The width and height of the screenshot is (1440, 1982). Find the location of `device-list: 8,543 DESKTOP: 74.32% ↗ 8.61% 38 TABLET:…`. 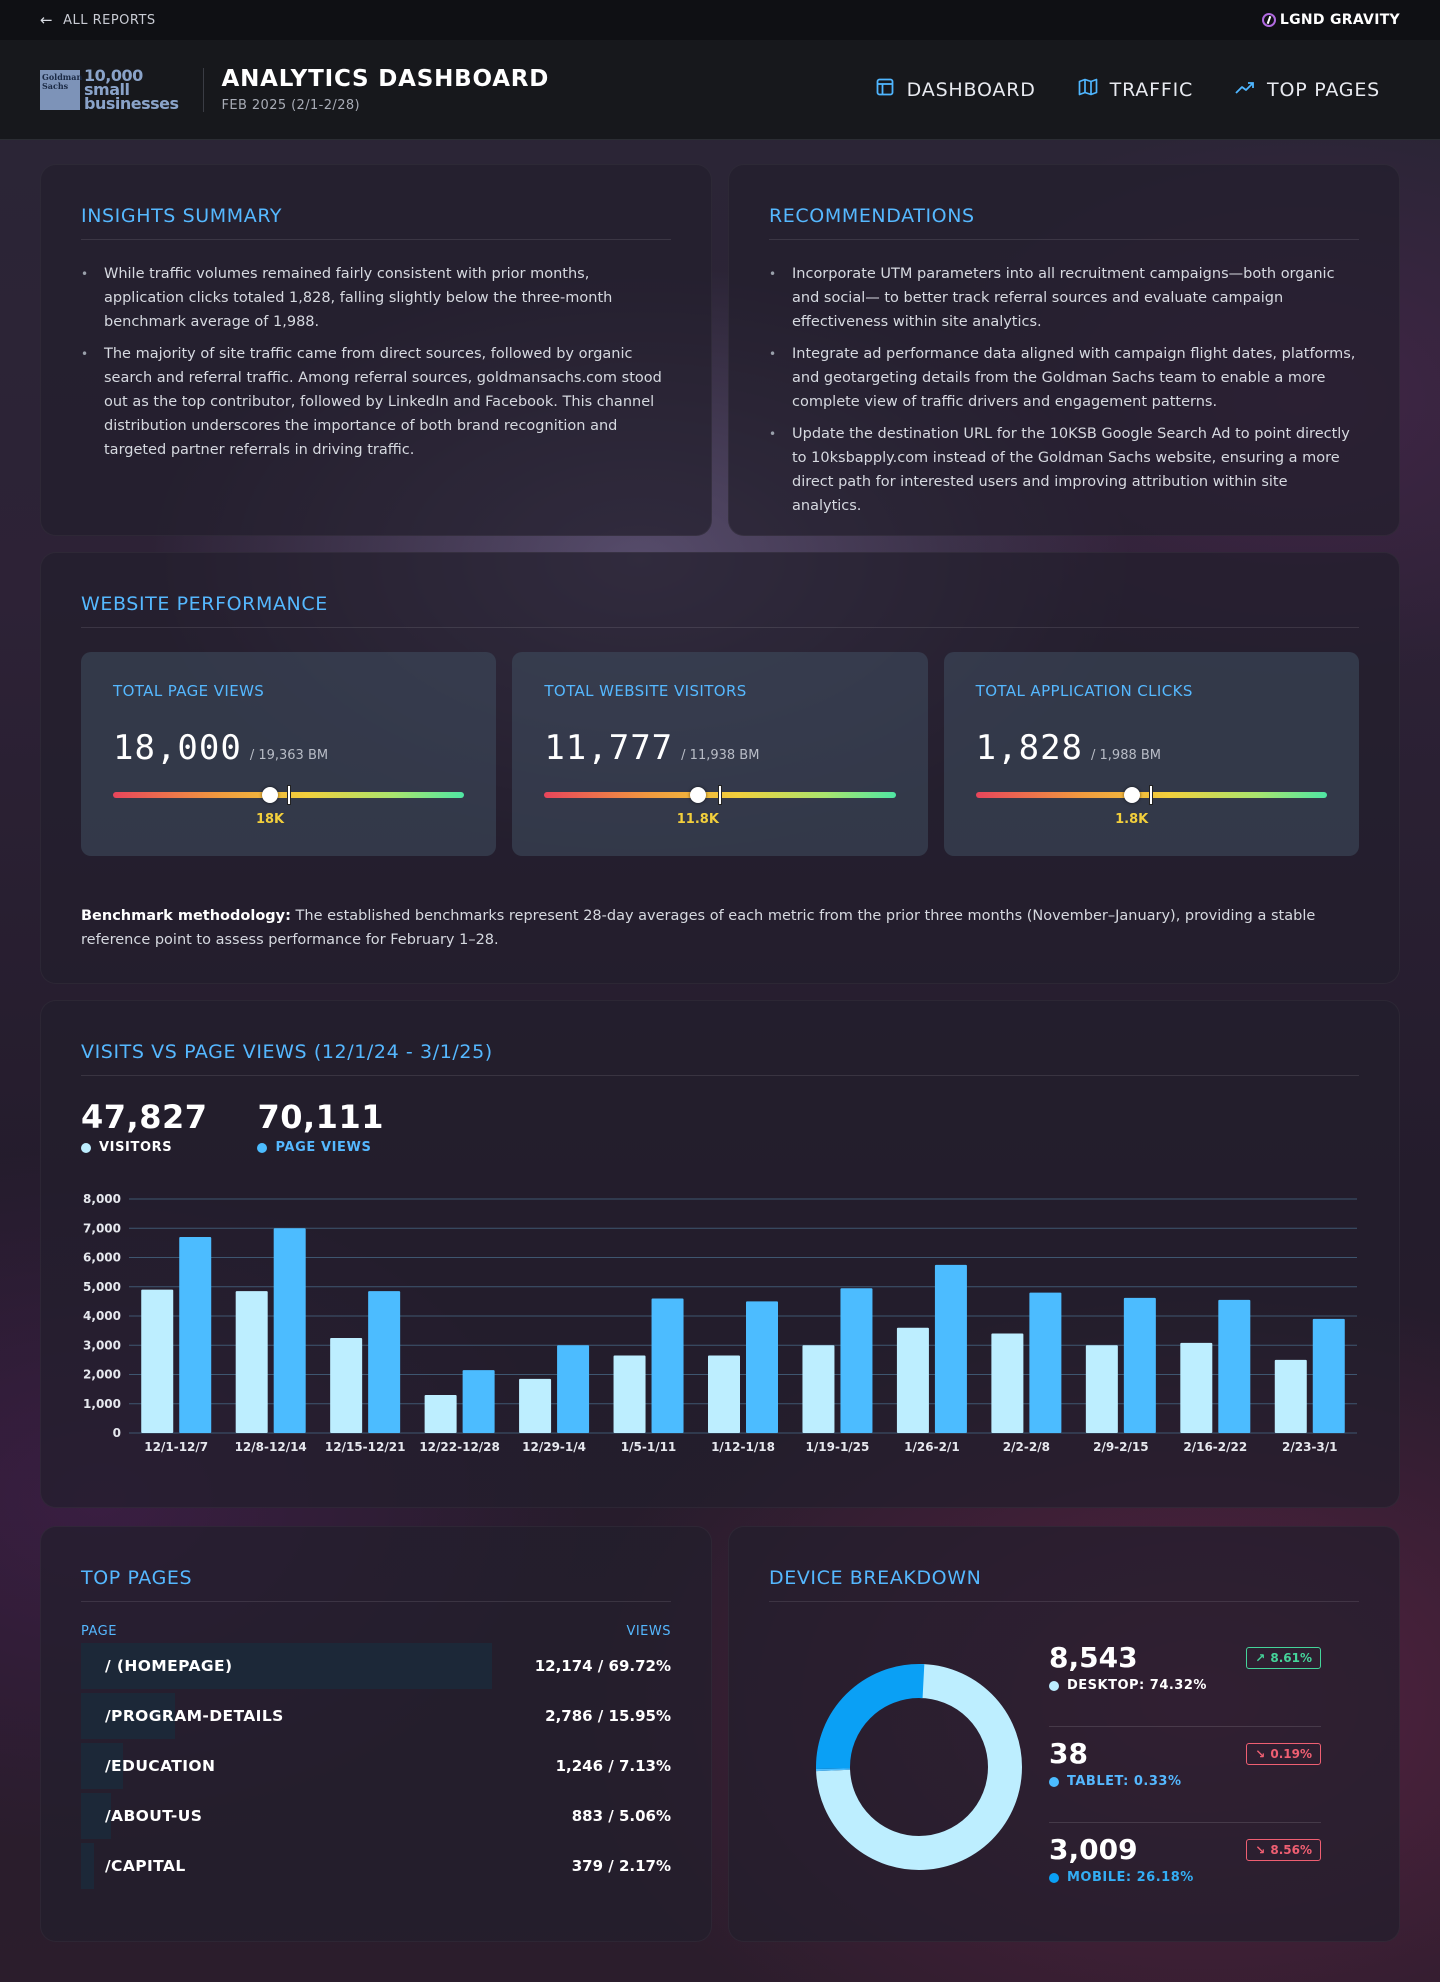

device-list: 8,543 DESKTOP: 74.32% ↗ 8.61% 38 TABLET:… is located at coordinates (1185, 1775).